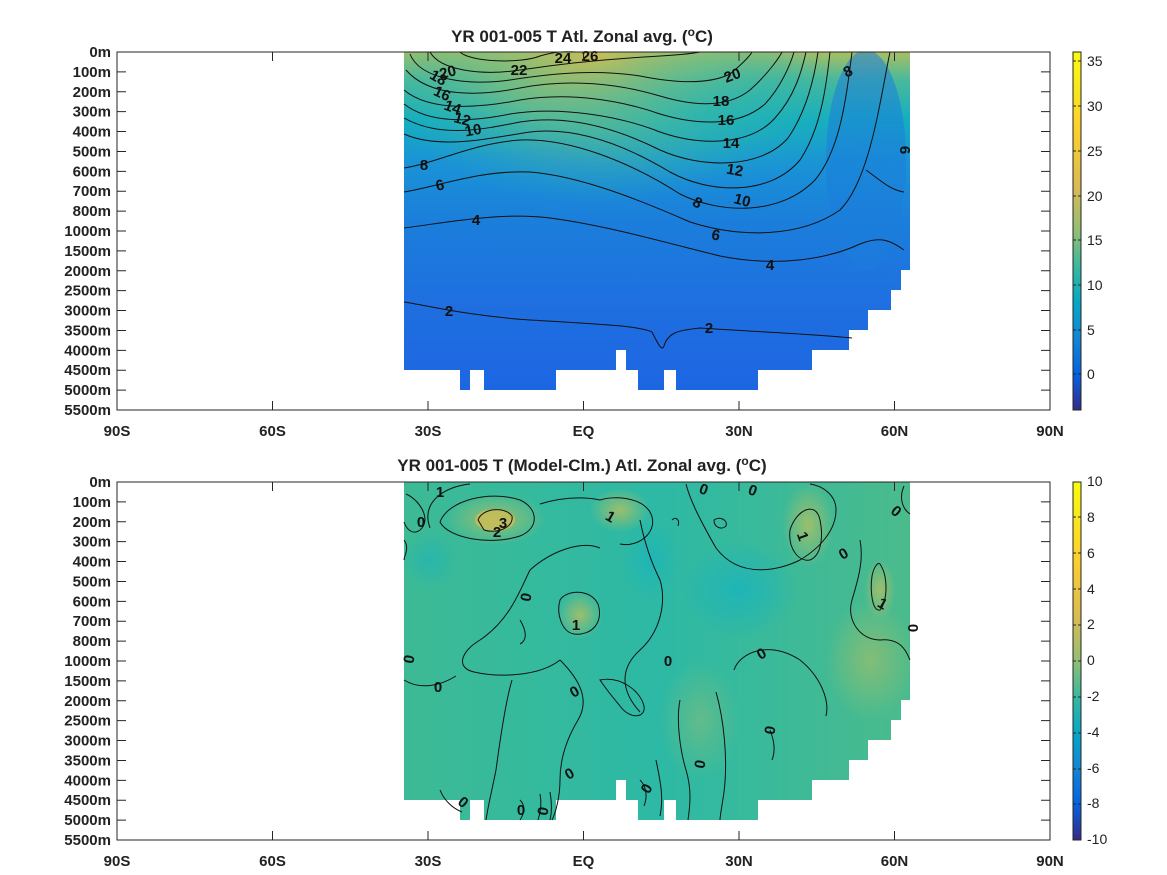 This screenshot has height=875, width=1167. What do you see at coordinates (1093, 696) in the screenshot?
I see `colorbar-tick-label: -2` at bounding box center [1093, 696].